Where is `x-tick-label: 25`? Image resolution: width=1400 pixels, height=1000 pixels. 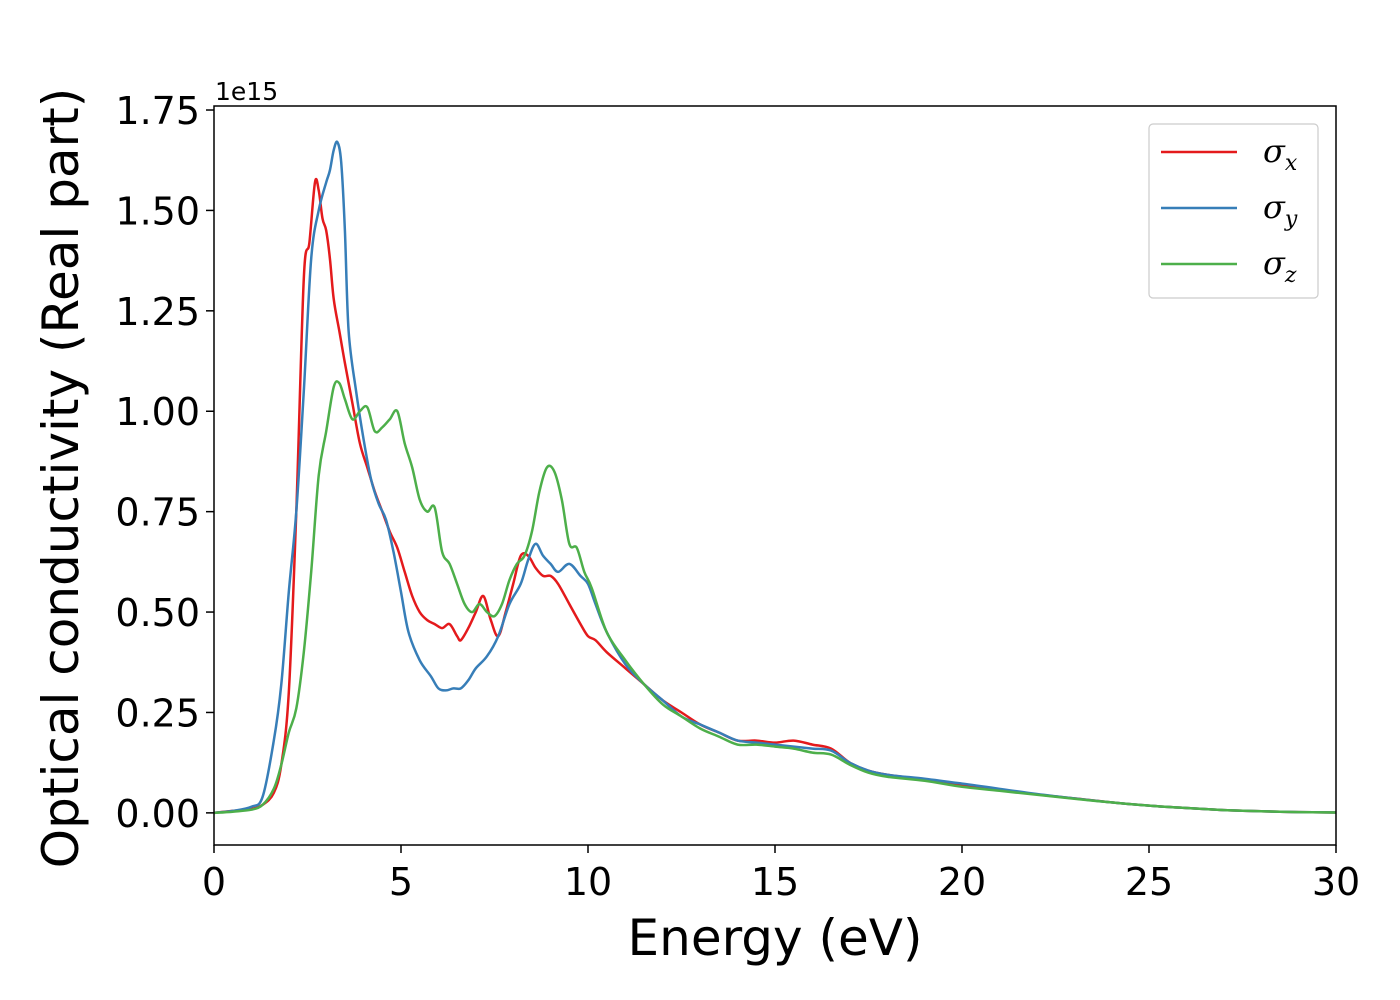
x-tick-label: 25 is located at coordinates (1149, 882).